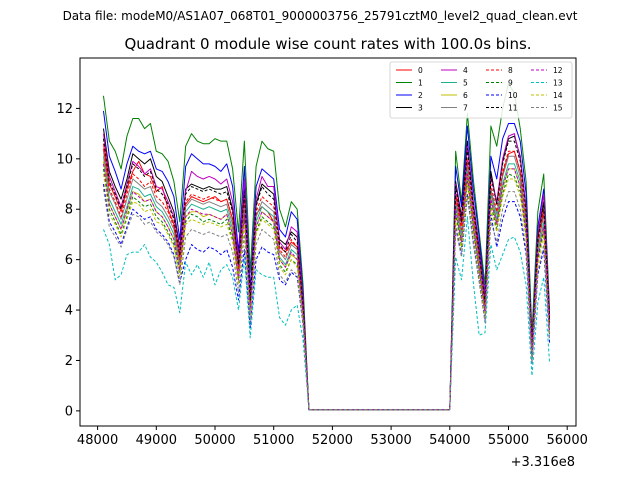 This screenshot has height=480, width=640. What do you see at coordinates (465, 82) in the screenshot?
I see `legend-label-5: 5` at bounding box center [465, 82].